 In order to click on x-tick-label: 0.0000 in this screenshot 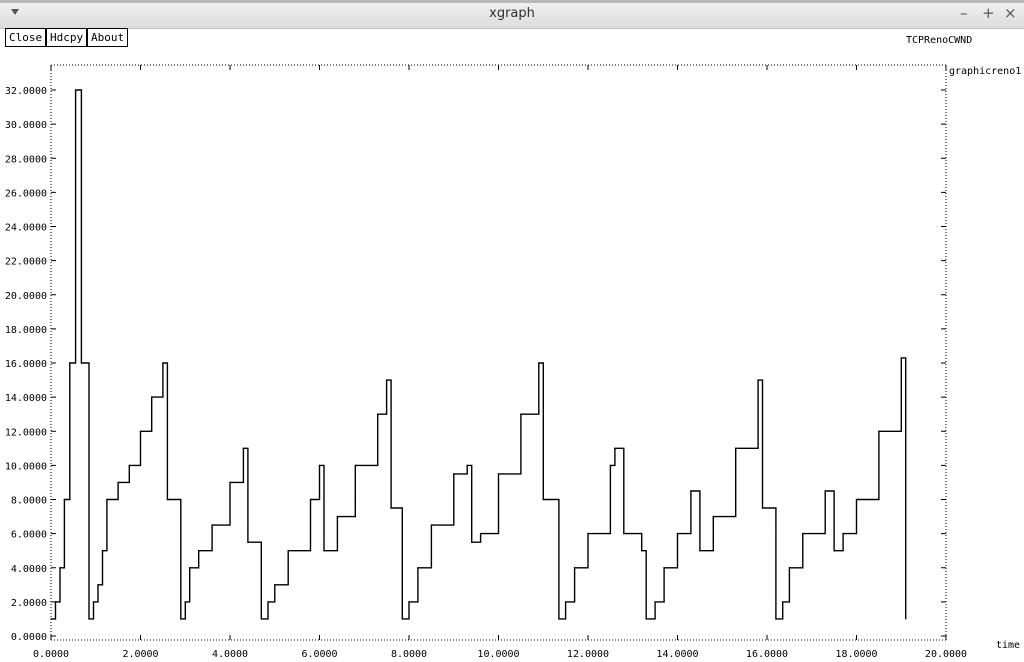, I will do `click(51, 654)`.